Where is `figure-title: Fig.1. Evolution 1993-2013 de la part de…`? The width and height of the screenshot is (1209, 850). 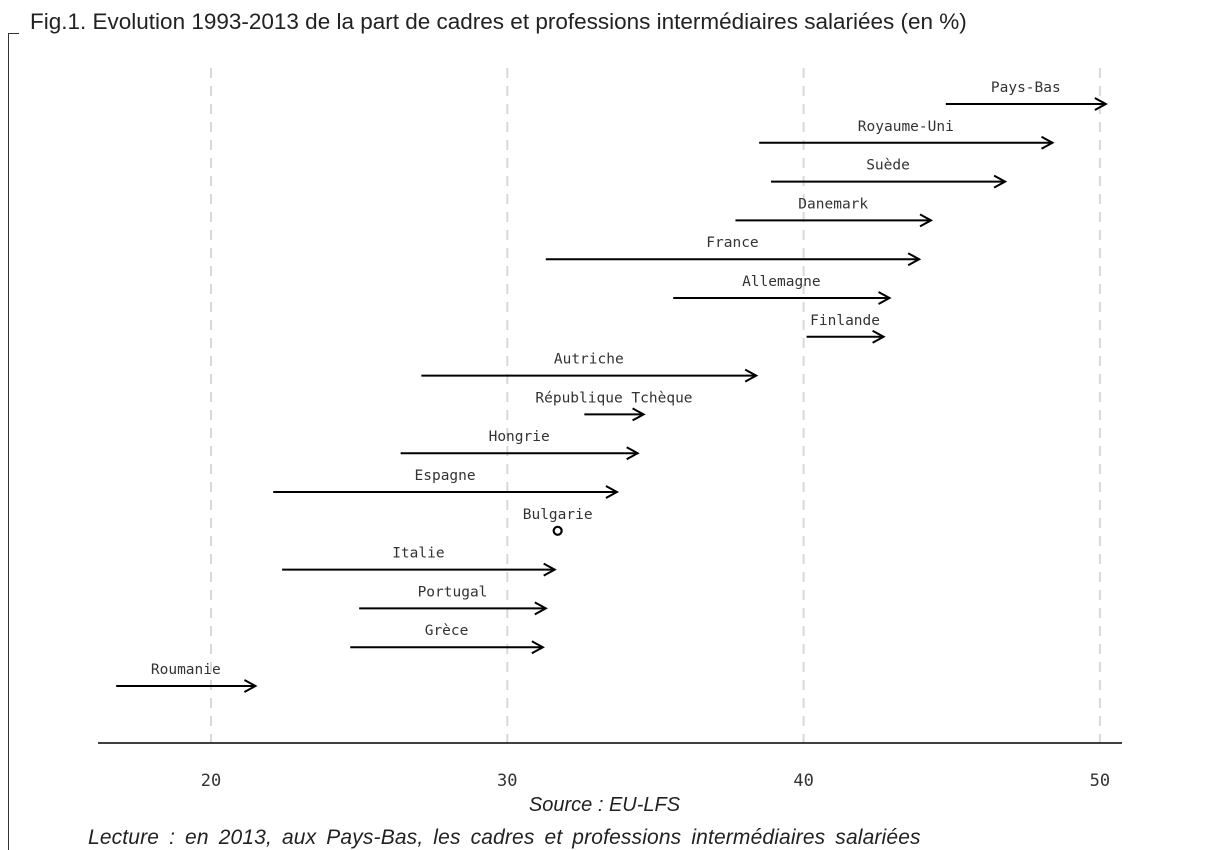
figure-title: Fig.1. Evolution 1993-2013 de la part de… is located at coordinates (498, 21).